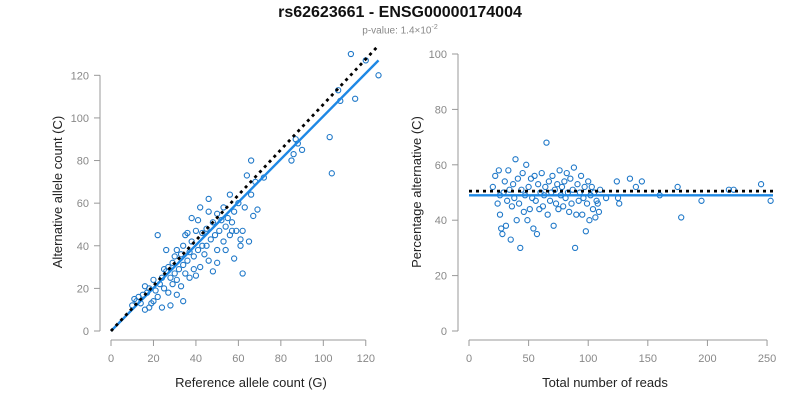 The height and width of the screenshot is (400, 800). I want to click on points-series, so click(631, 195).